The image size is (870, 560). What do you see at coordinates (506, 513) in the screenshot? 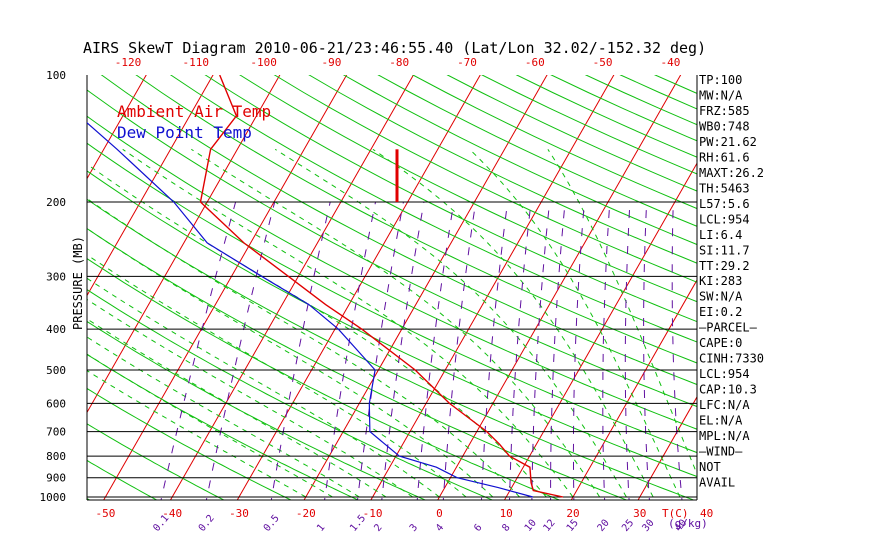
I see `bottom-temp-tick-label: 10` at bounding box center [506, 513].